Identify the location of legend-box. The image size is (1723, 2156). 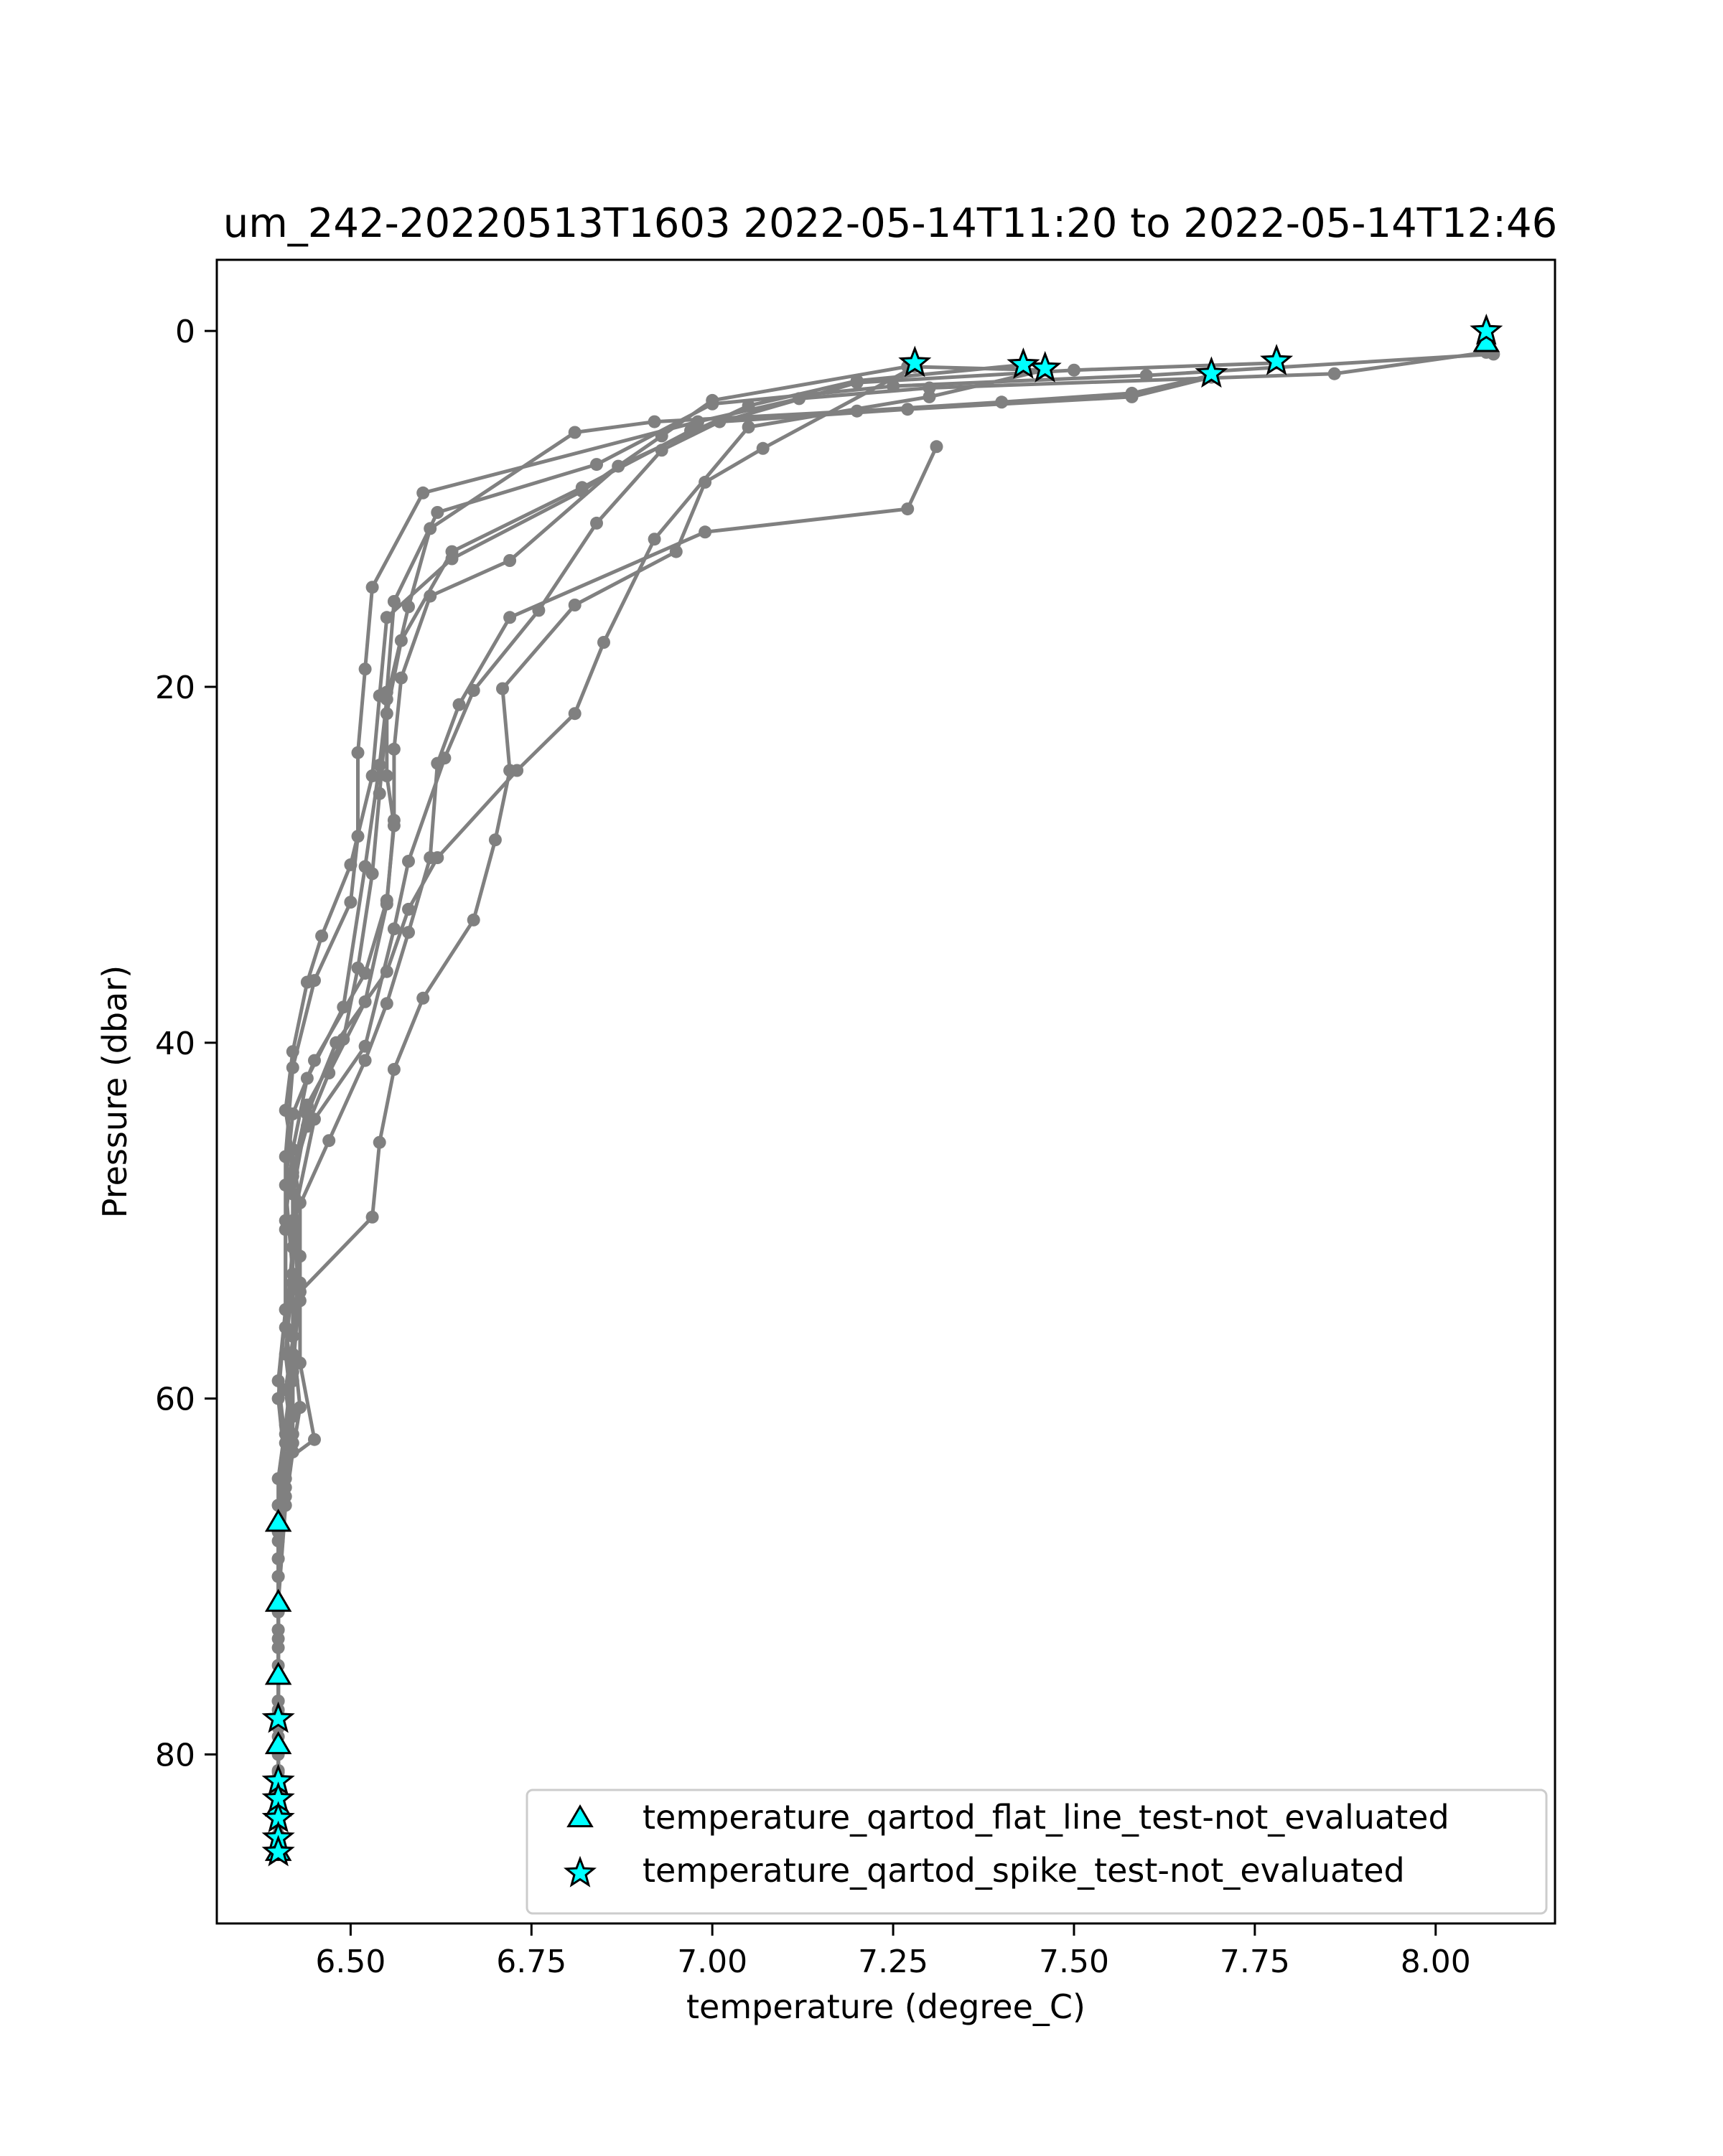
(1037, 1852).